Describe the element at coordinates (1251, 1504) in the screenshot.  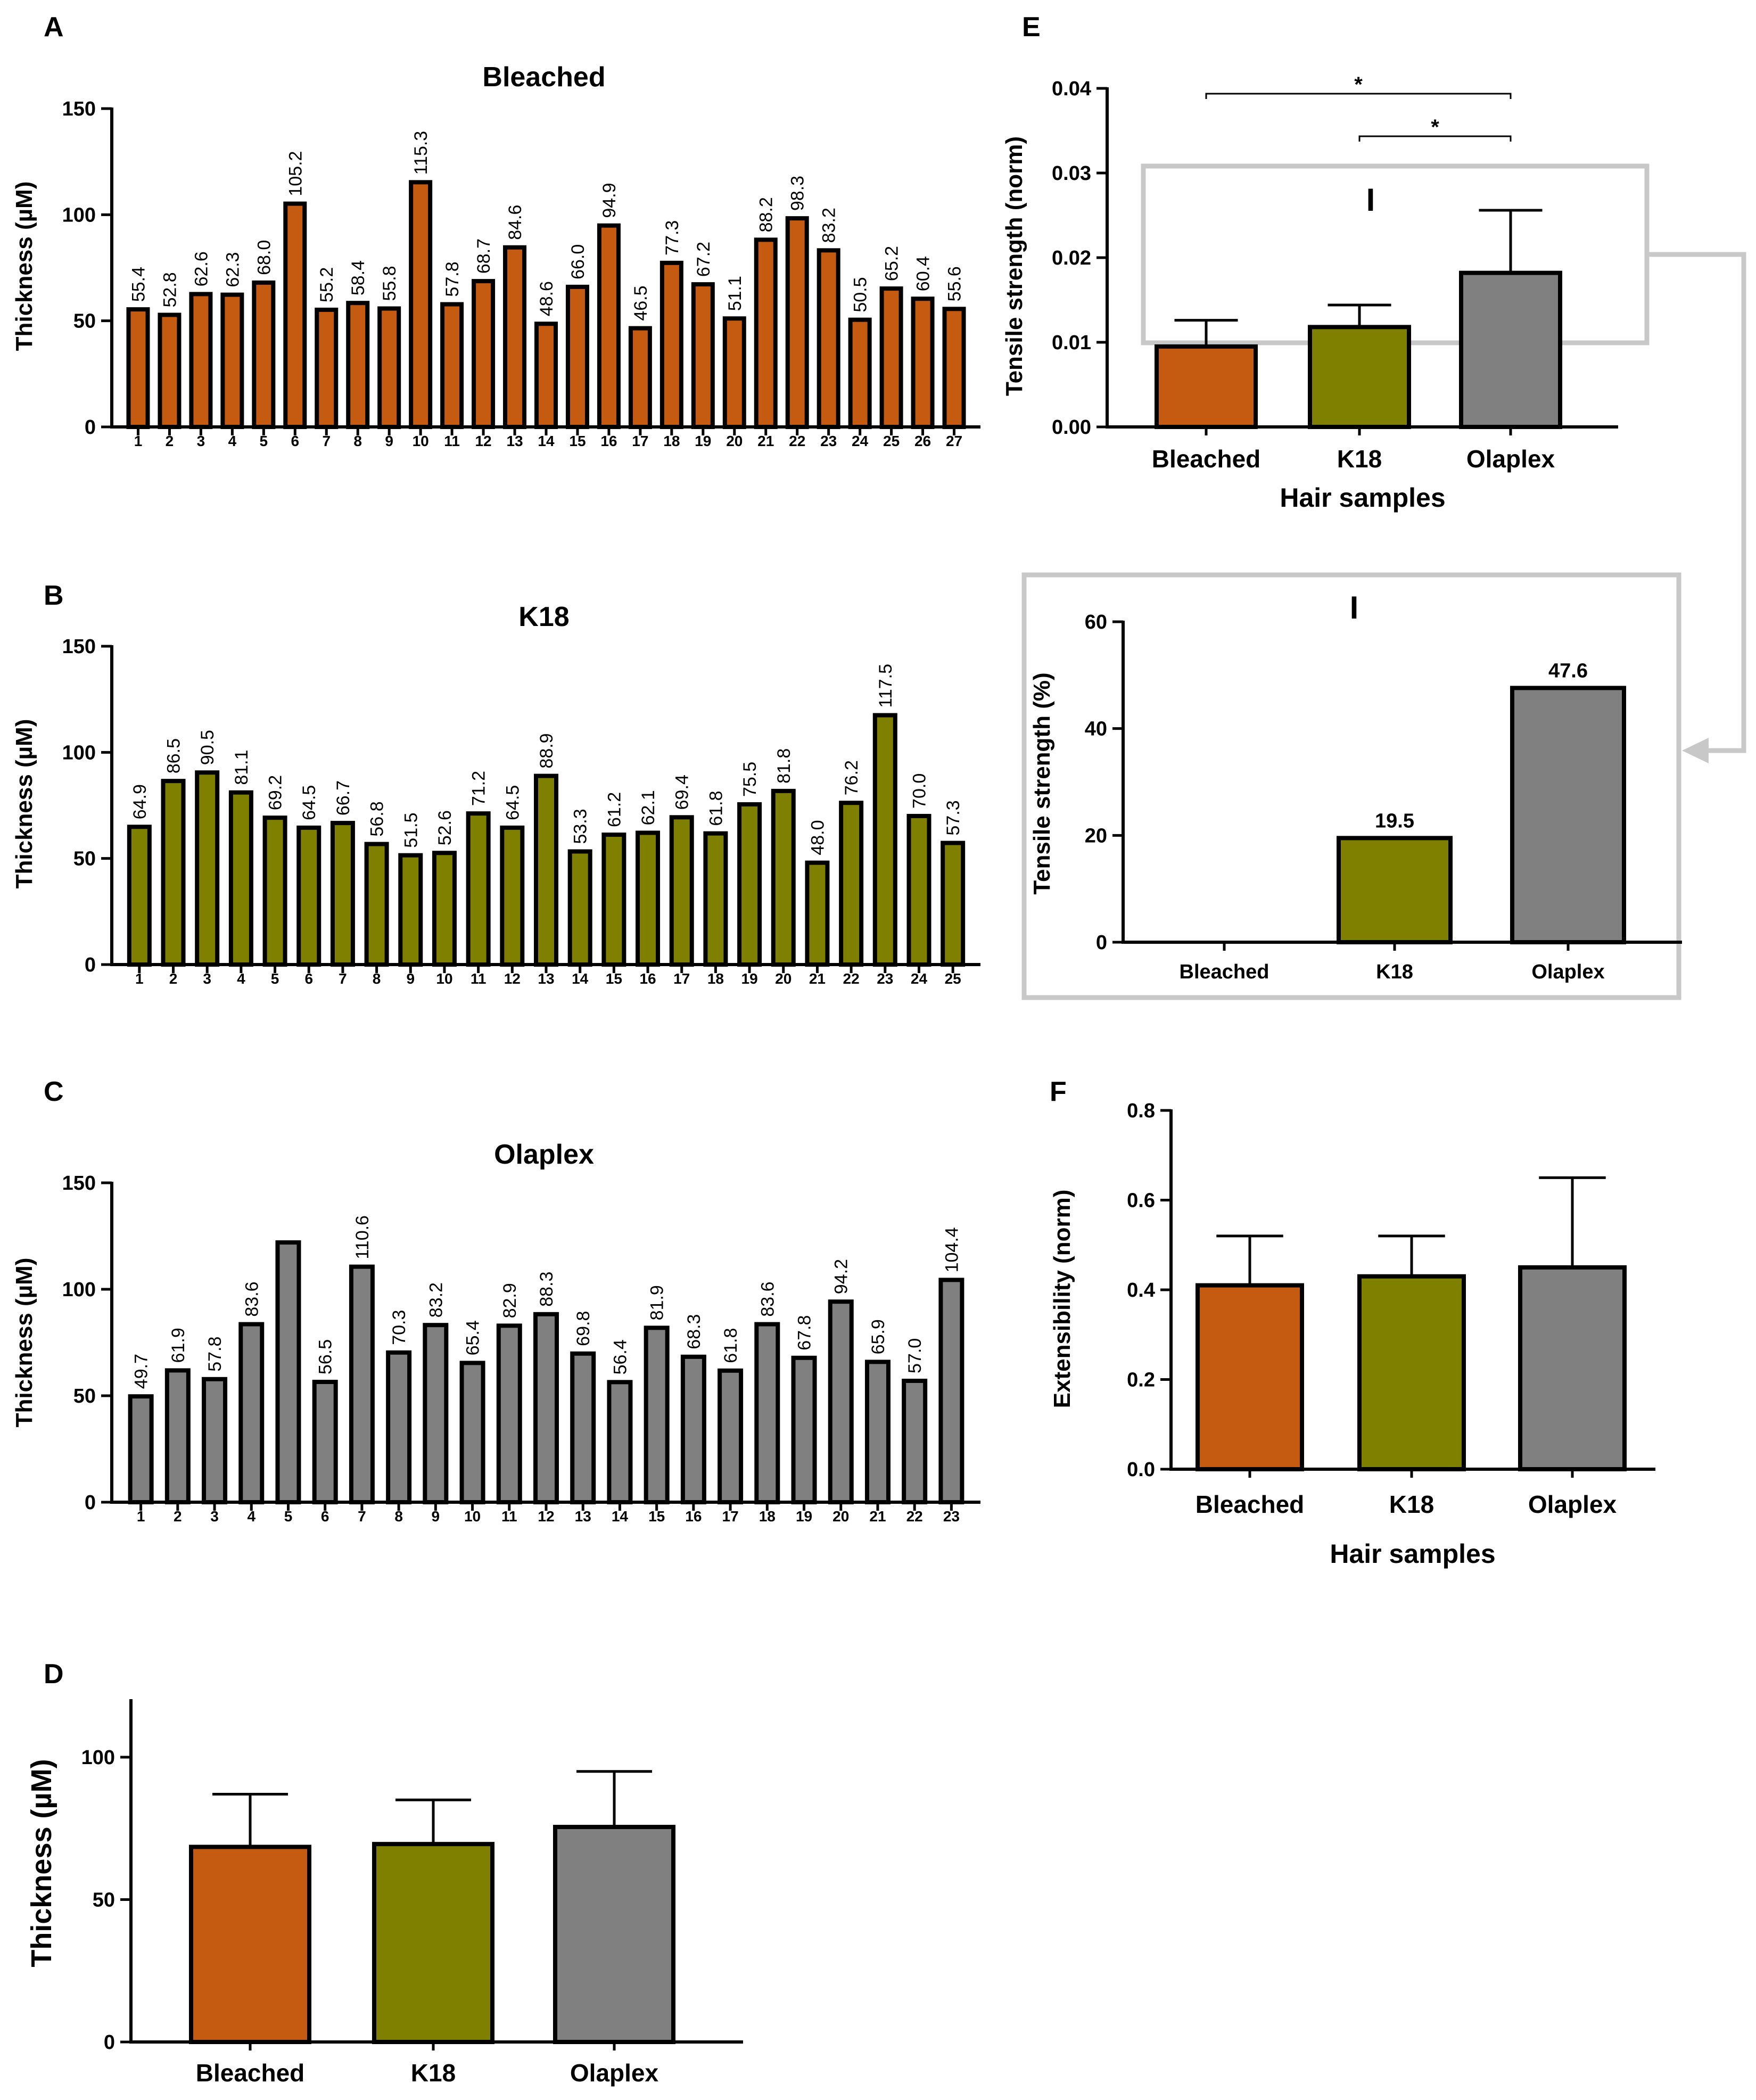
I see `x-tick-label: Bleached` at that location.